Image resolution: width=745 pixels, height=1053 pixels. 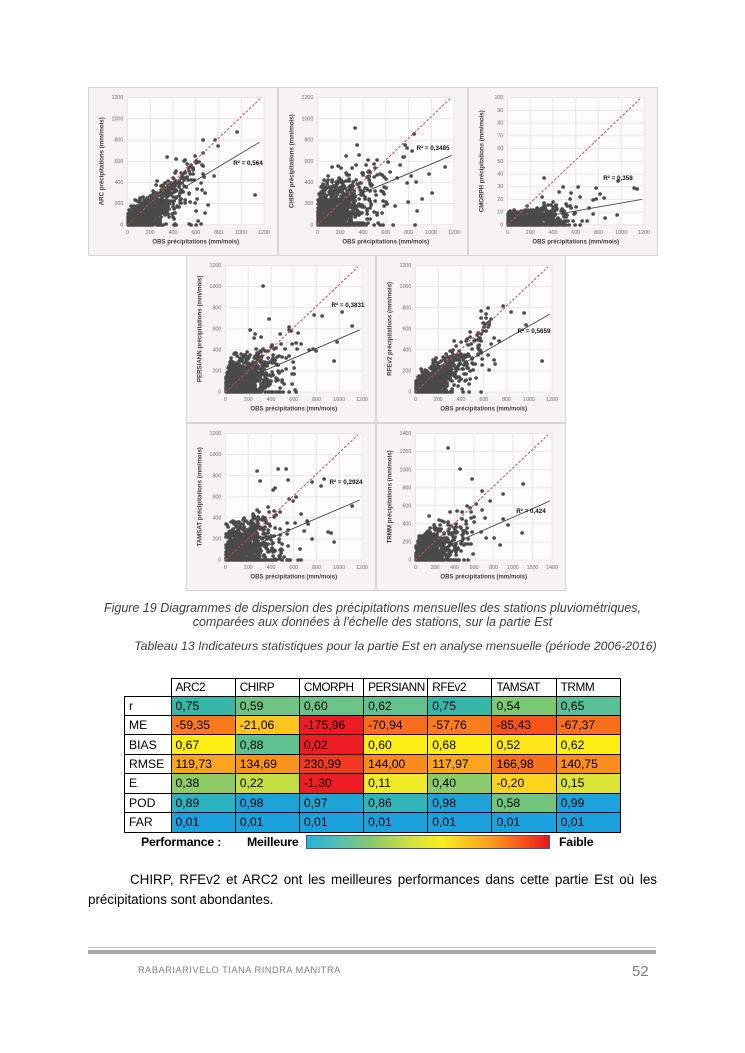 What do you see at coordinates (291, 161) in the screenshot?
I see `svg-text: CHIRP précipitations (mm/mois)` at bounding box center [291, 161].